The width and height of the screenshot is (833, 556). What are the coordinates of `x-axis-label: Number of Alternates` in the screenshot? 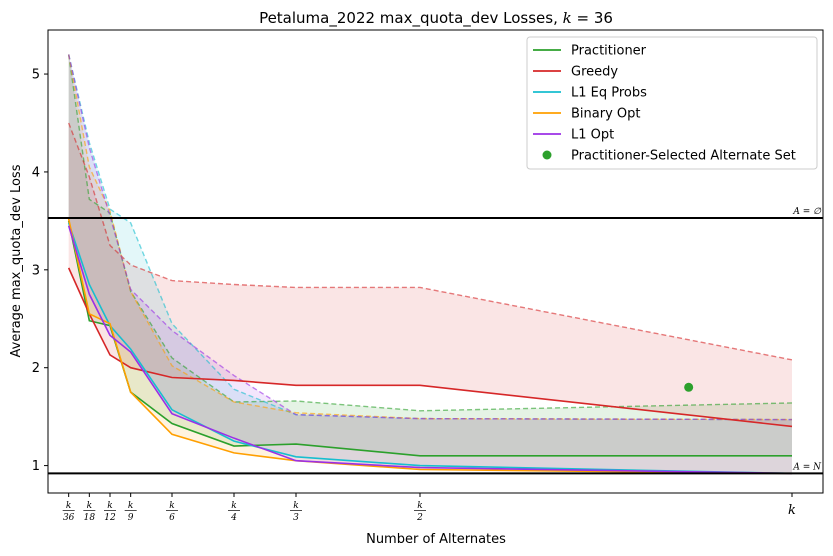 It's located at (436, 539).